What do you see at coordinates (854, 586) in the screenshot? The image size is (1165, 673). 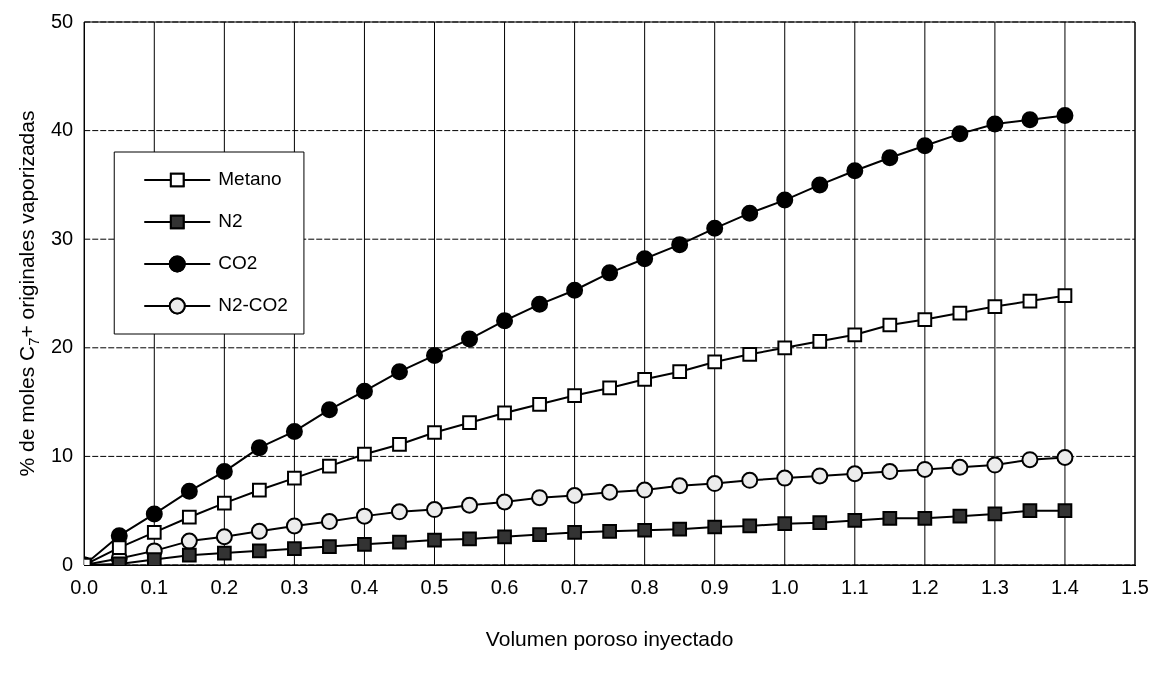 I see `x-tick-label: 1.1` at bounding box center [854, 586].